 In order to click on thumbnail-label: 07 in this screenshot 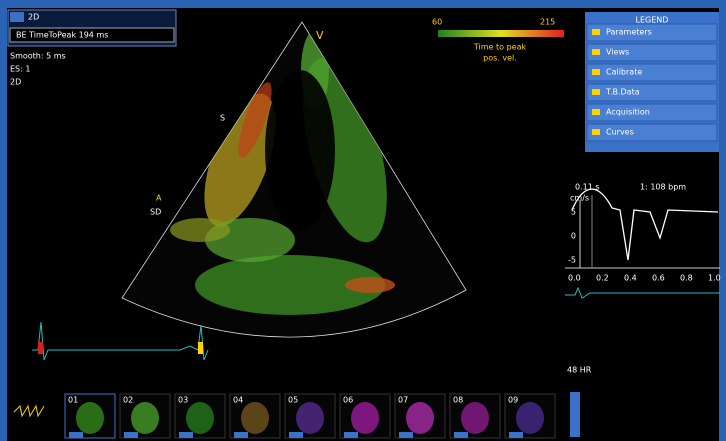, I will do `click(403, 400)`.